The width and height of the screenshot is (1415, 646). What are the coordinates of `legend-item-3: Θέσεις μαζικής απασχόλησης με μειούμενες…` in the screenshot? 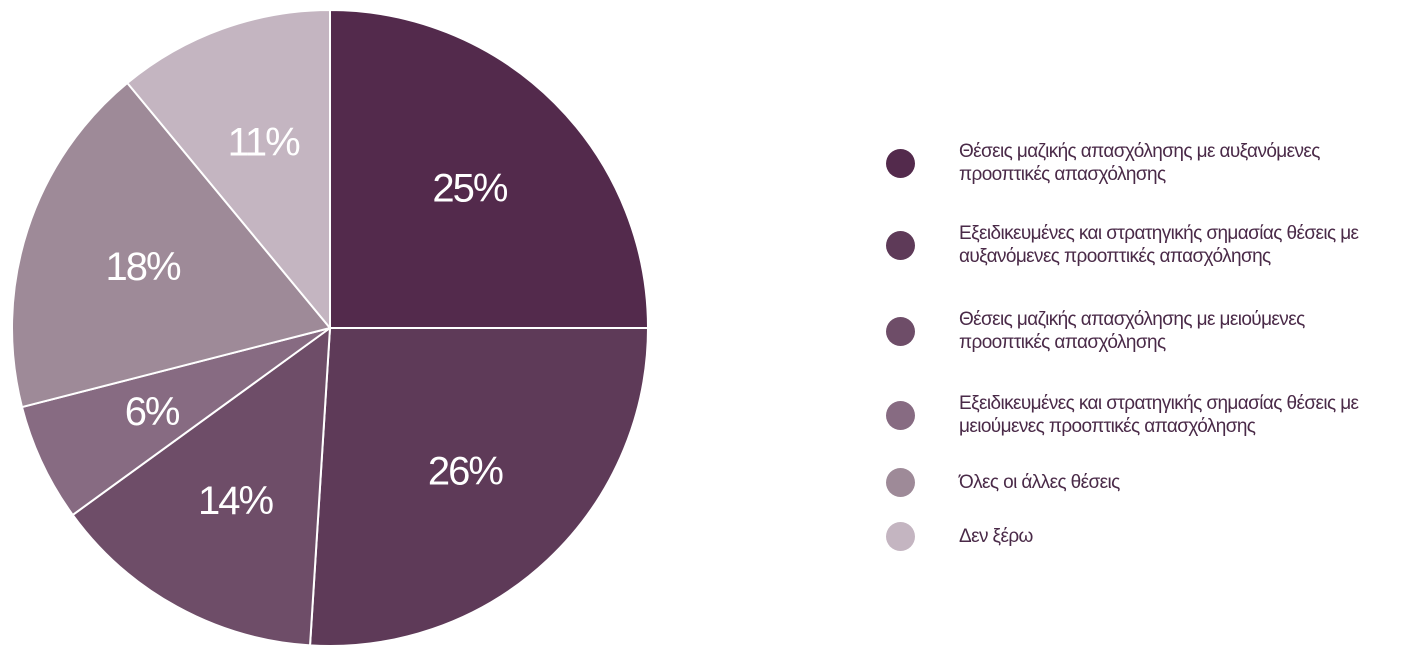 It's located at (1142, 331).